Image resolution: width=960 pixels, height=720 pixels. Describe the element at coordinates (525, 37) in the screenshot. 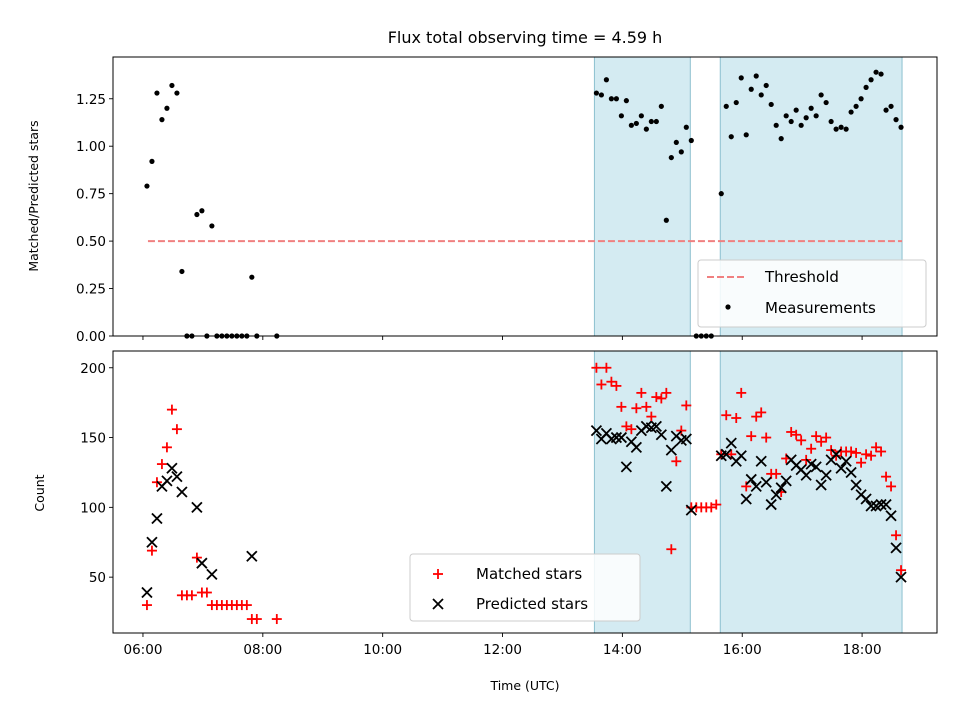

I see `chart-title: Flux total observing time = 4.59 h` at that location.